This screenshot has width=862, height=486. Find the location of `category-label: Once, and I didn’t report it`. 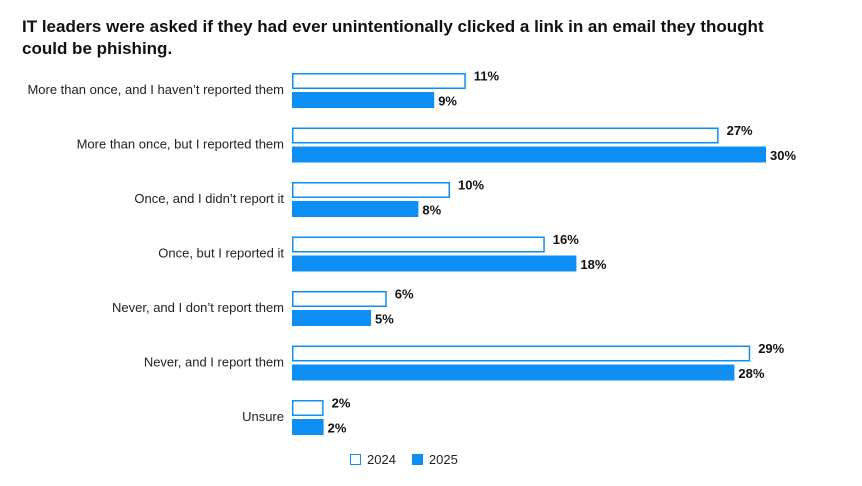

category-label: Once, and I didn’t report it is located at coordinates (209, 198).